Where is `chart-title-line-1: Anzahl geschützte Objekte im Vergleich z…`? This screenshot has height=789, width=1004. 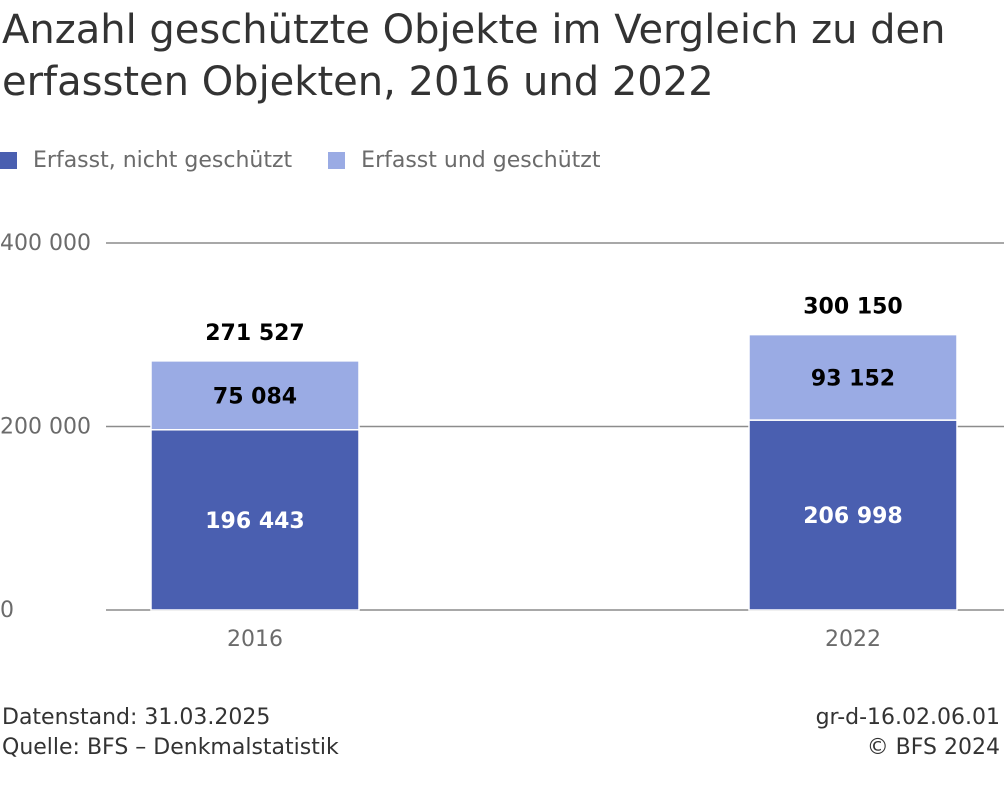
chart-title-line-1: Anzahl geschützte Objekte im Vergleich z… is located at coordinates (474, 30).